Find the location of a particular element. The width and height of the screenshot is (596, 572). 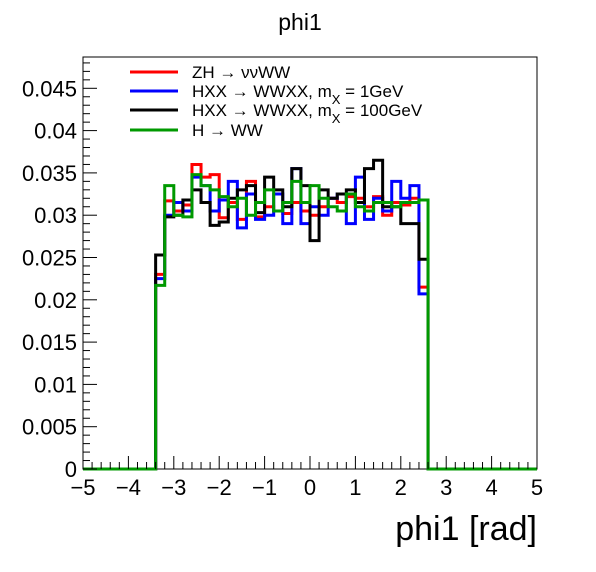

y-tick-label: 0.03 is located at coordinates (55, 215).